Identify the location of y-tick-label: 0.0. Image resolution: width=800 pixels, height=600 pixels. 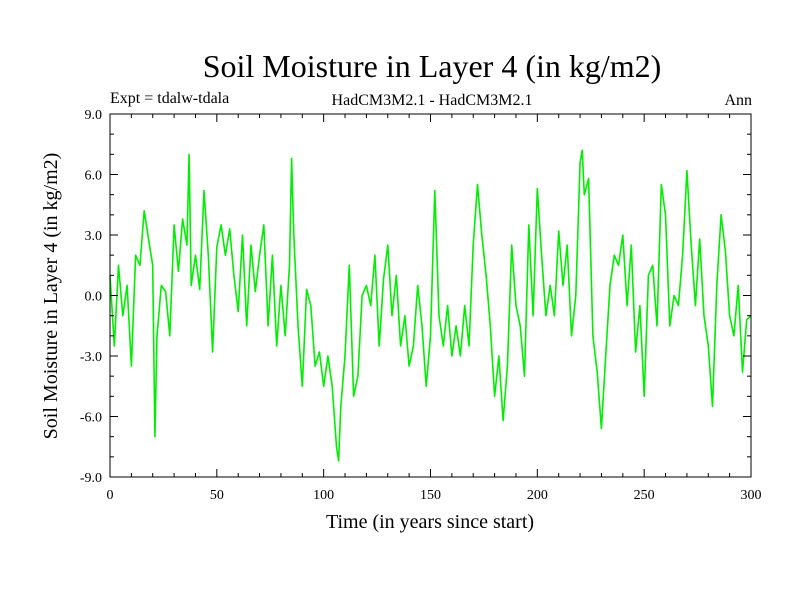
(94, 297).